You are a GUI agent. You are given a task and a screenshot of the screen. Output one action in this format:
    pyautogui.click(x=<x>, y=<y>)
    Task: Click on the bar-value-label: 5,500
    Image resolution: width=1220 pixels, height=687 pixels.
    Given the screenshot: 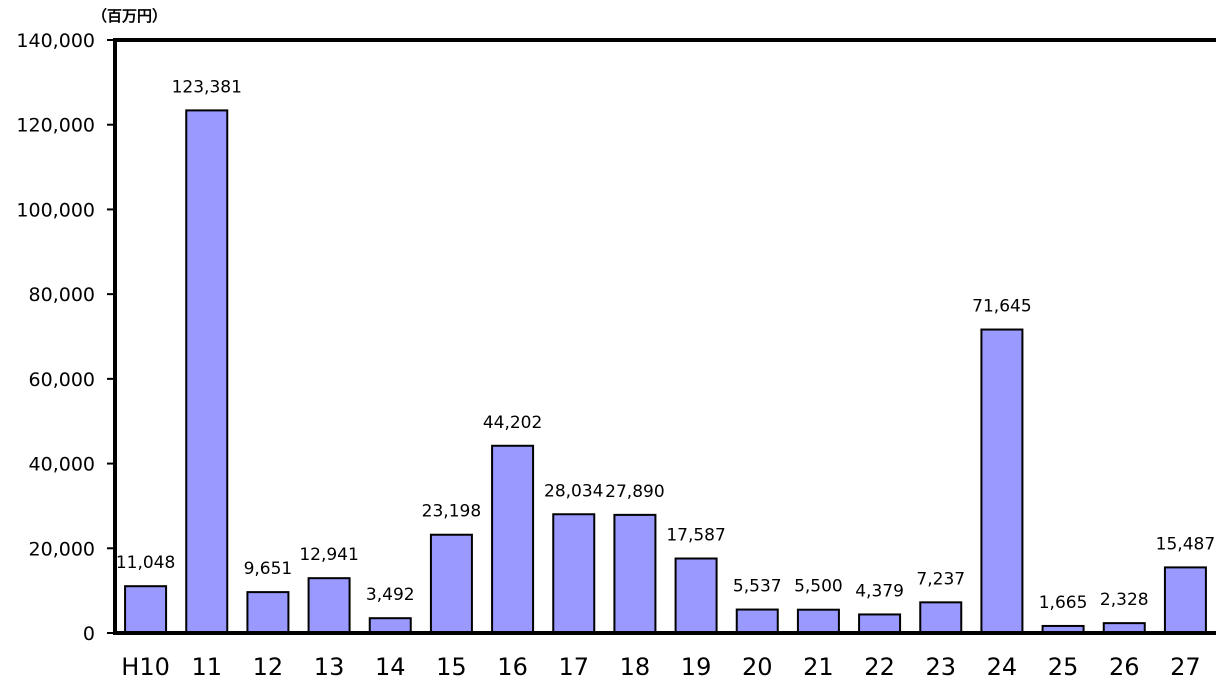 What is the action you would take?
    pyautogui.click(x=818, y=587)
    